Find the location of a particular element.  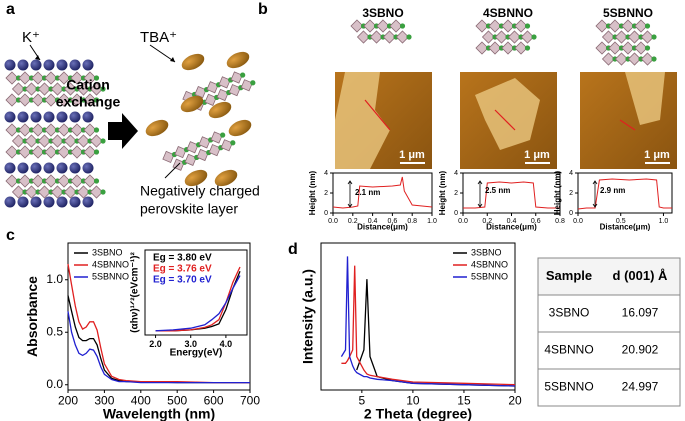

pointer is located at coordinates (172, 170).